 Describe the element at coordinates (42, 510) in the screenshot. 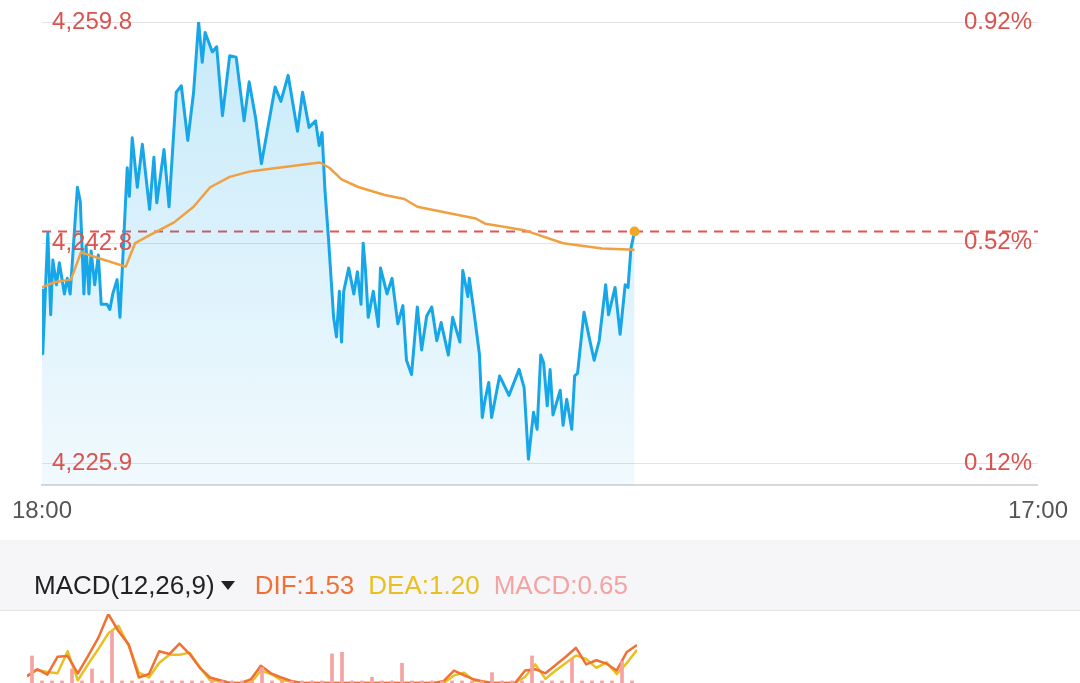

I see `x-tick-label: 18:00` at that location.